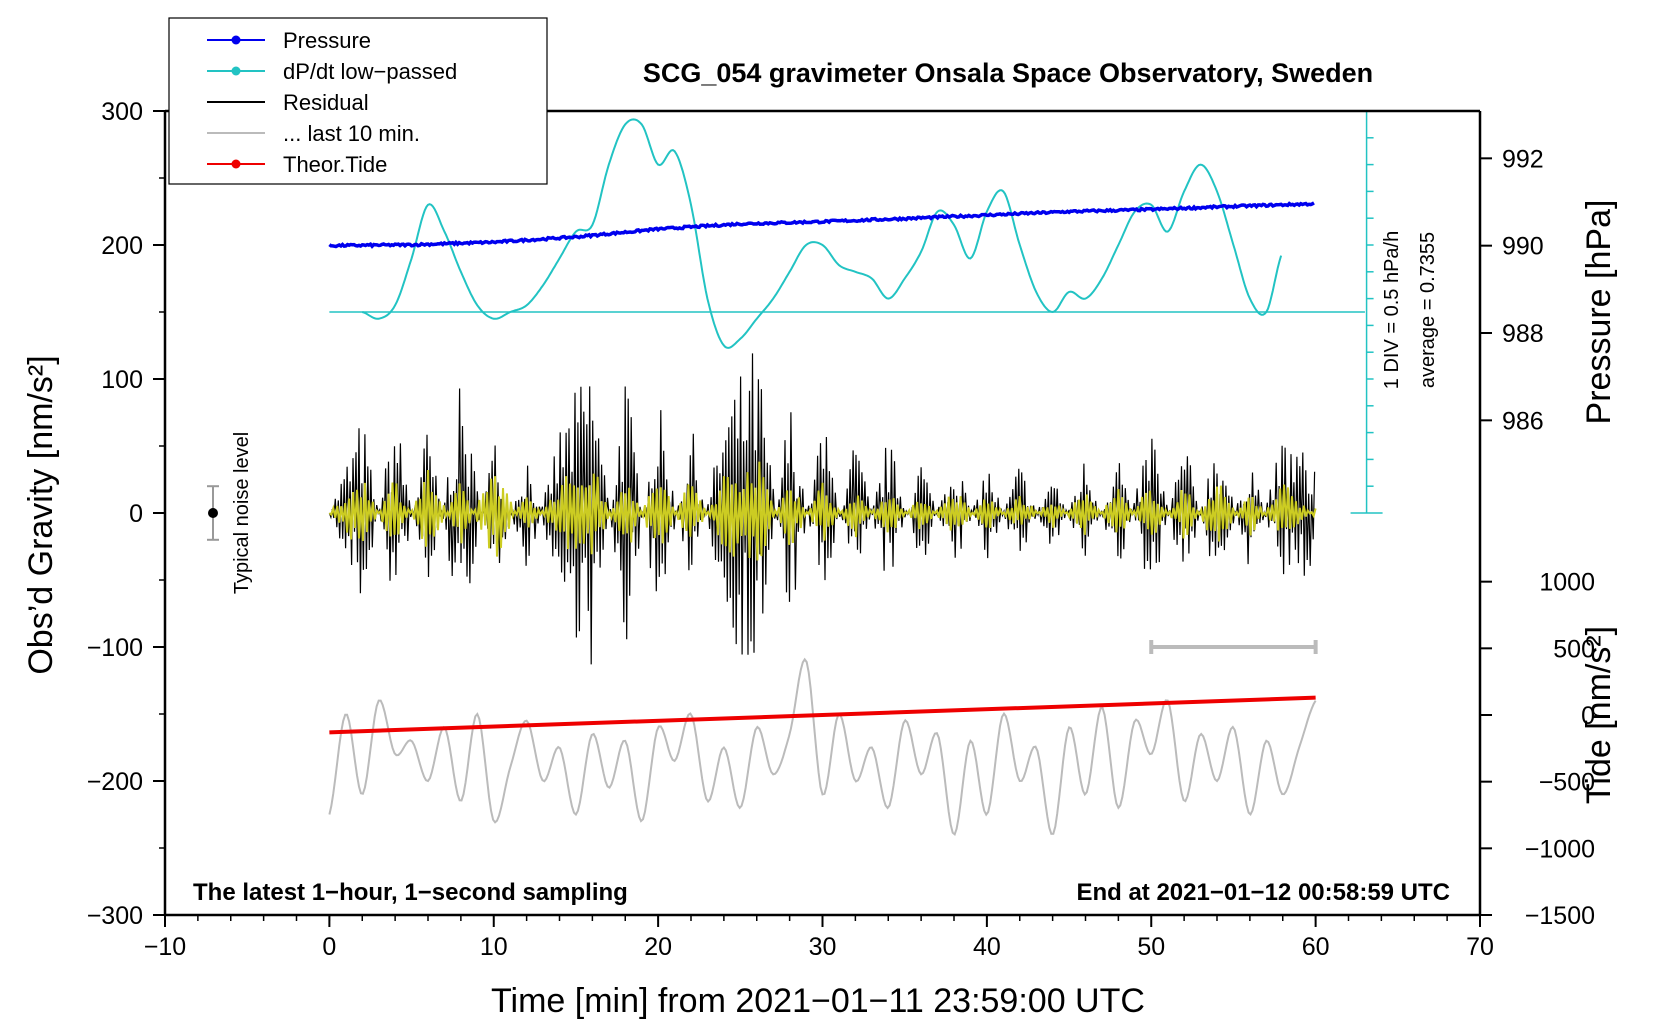 Image resolution: width=1660 pixels, height=1020 pixels. What do you see at coordinates (1316, 947) in the screenshot?
I see `x-tick-label: 60` at bounding box center [1316, 947].